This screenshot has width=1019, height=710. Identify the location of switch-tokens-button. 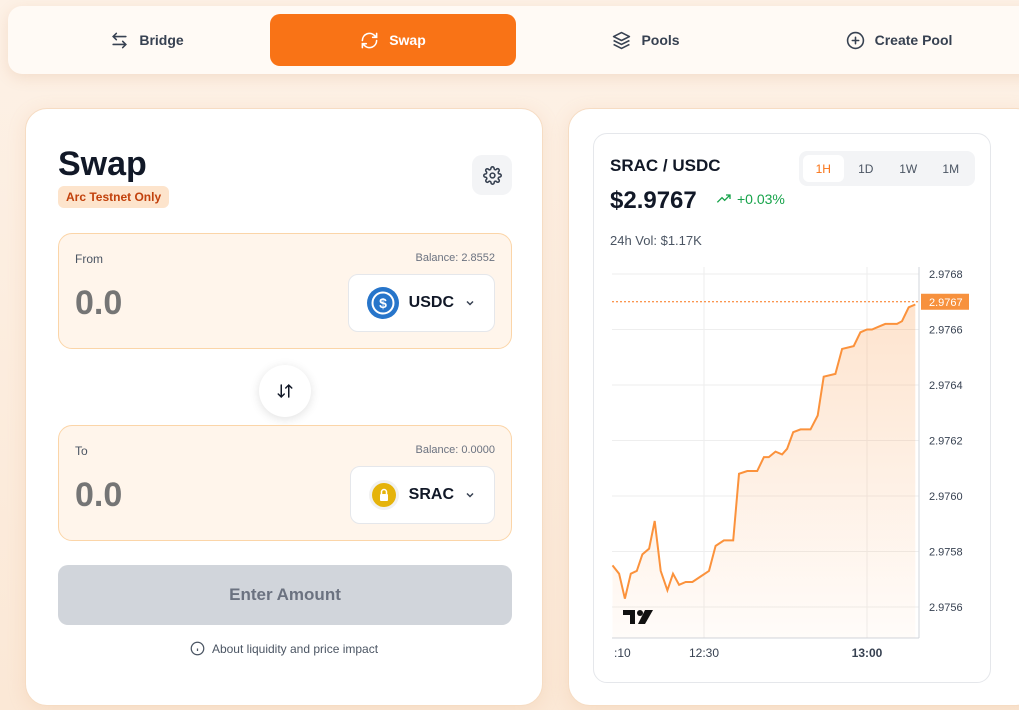
(285, 391).